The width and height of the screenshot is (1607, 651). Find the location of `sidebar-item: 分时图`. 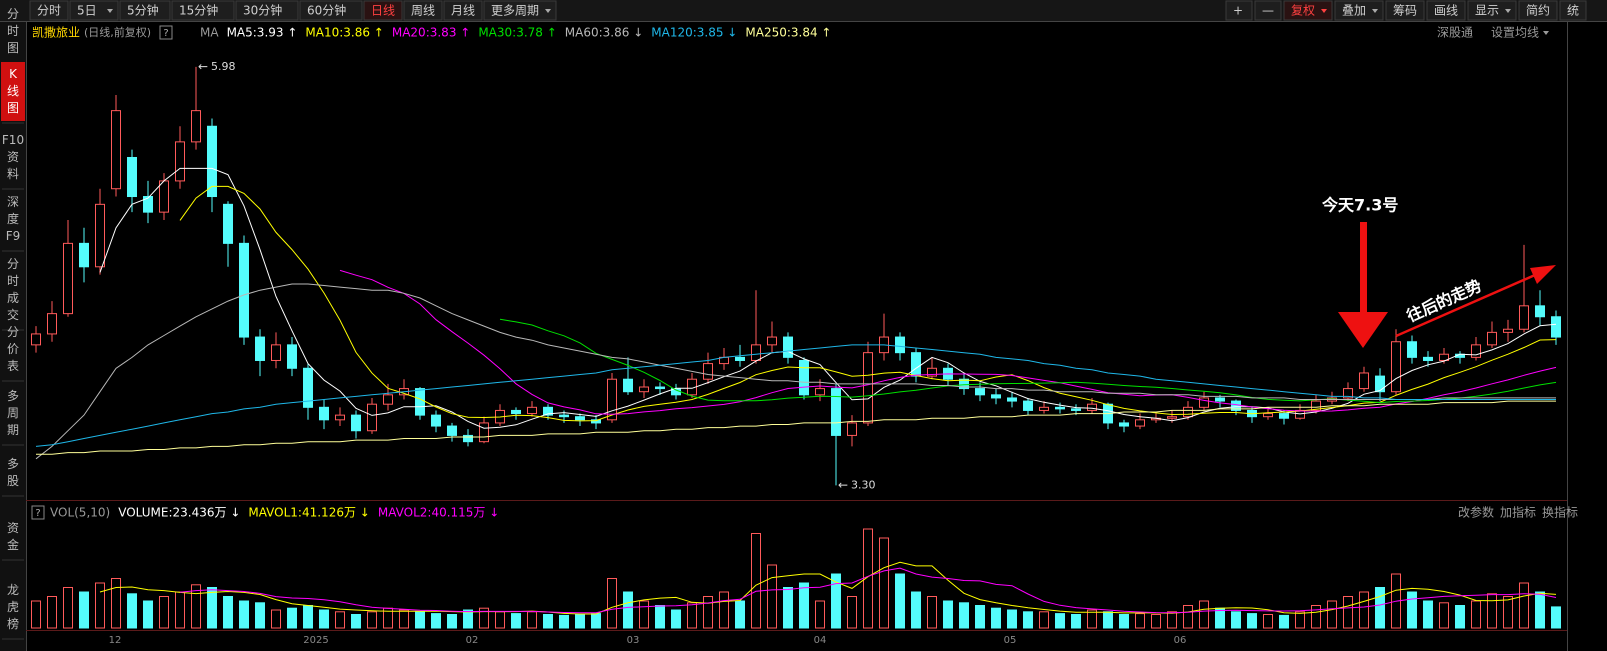

sidebar-item: 分时图 is located at coordinates (13, 31).